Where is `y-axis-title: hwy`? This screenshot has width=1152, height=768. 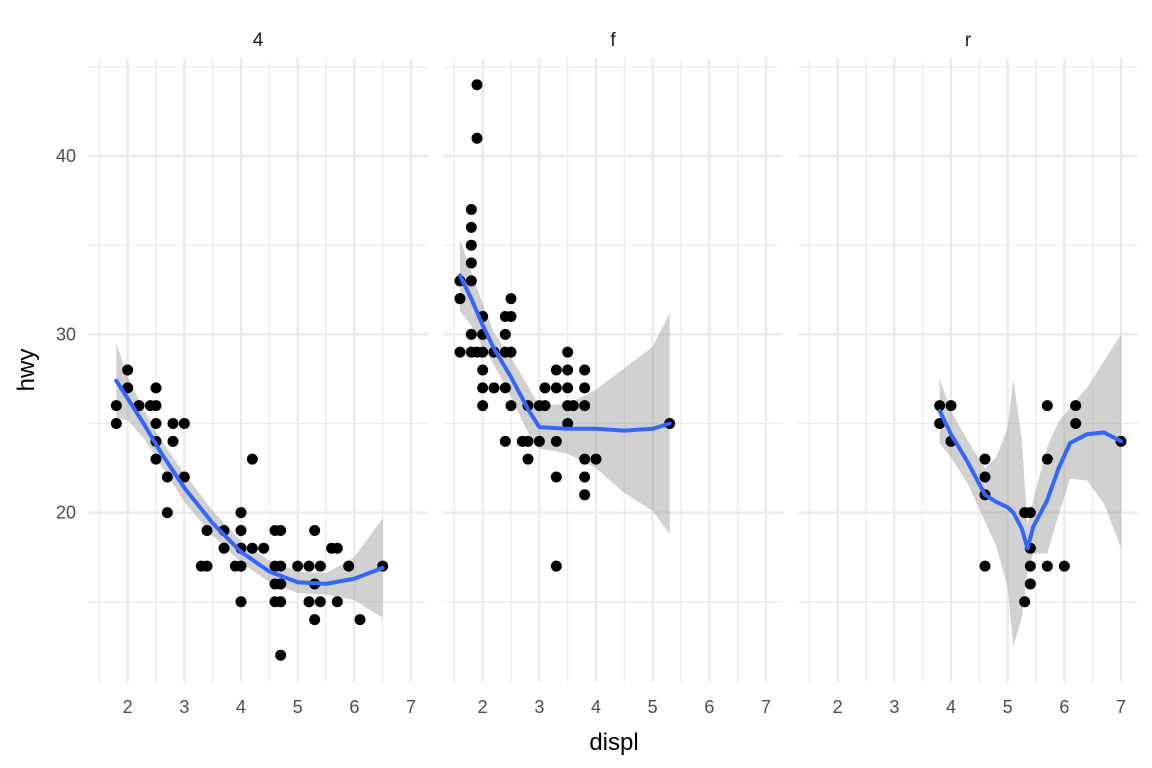 y-axis-title: hwy is located at coordinates (26, 370).